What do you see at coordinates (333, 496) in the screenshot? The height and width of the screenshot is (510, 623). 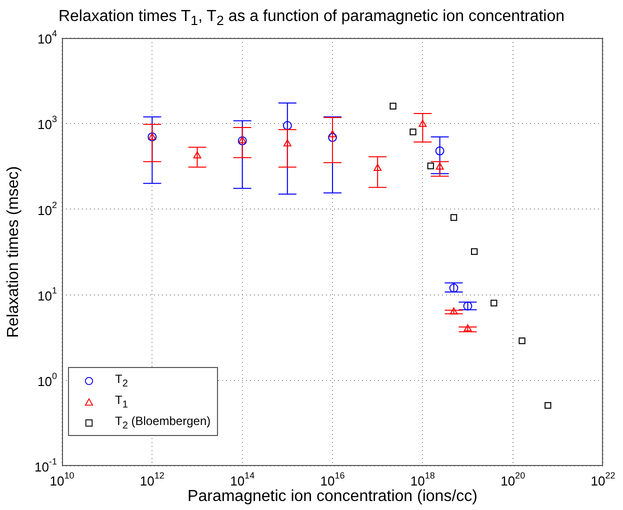 I see `x-axis-title: Paramagnetic ion concentration (ions/cc)` at bounding box center [333, 496].